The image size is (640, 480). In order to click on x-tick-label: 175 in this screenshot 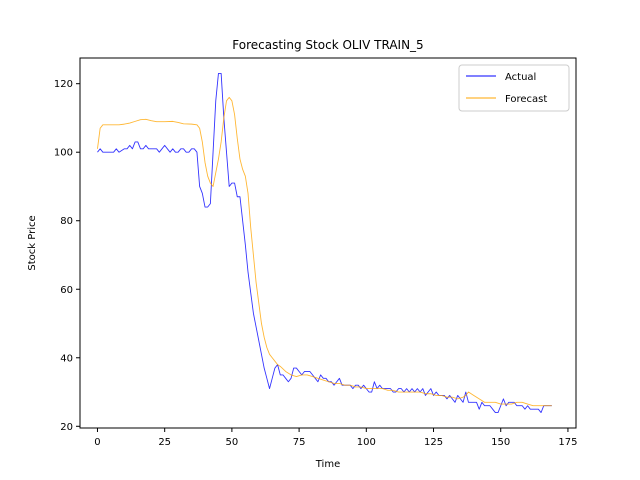, I will do `click(567, 442)`.